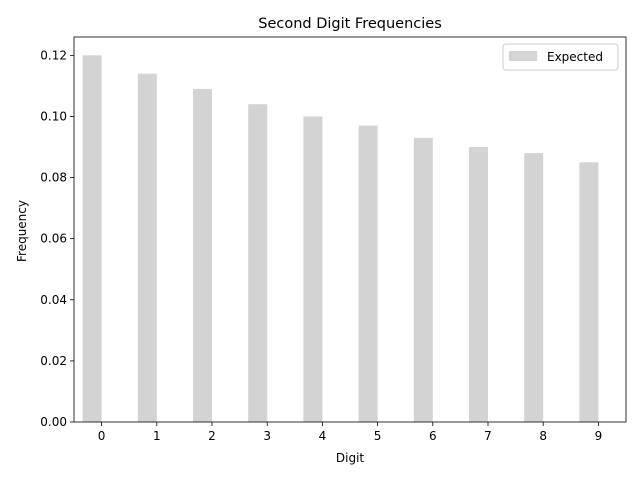 The width and height of the screenshot is (640, 480). What do you see at coordinates (53, 178) in the screenshot?
I see `y-tick-label-0.08: 0.08` at bounding box center [53, 178].